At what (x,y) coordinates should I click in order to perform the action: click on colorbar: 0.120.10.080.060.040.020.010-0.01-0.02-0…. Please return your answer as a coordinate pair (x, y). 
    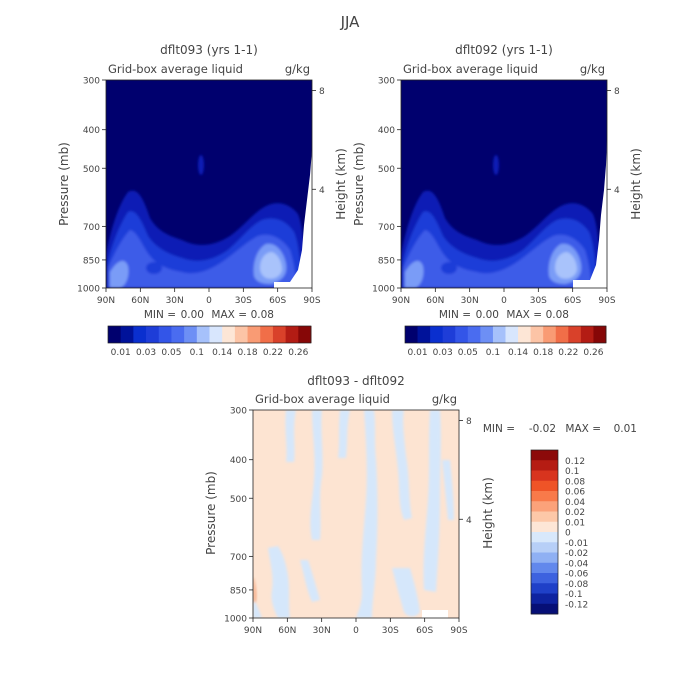
    Looking at the image, I should click on (559, 532).